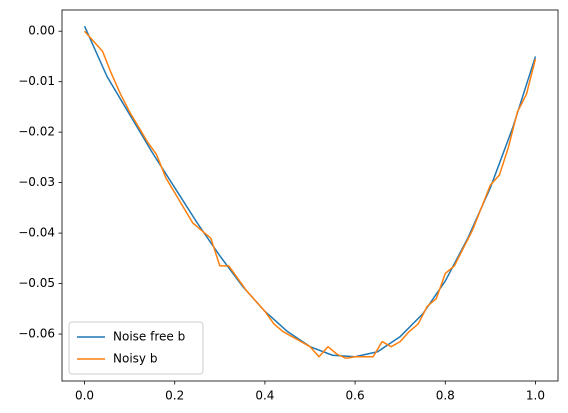  What do you see at coordinates (445, 396) in the screenshot?
I see `x-tick-label: 0.8` at bounding box center [445, 396].